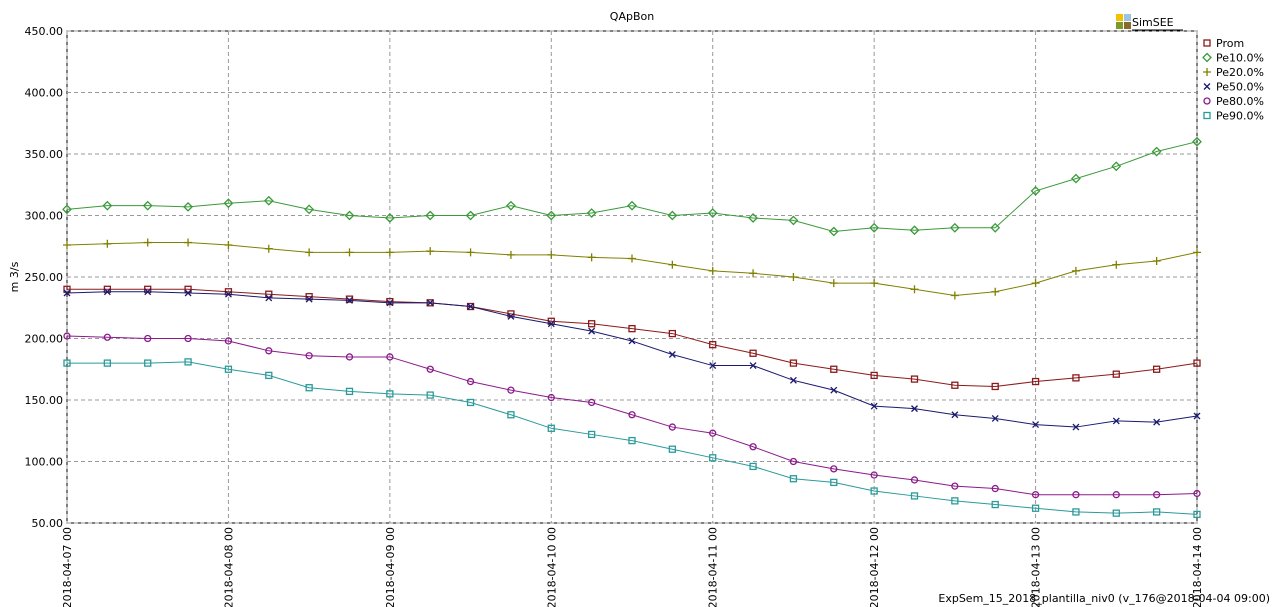 The width and height of the screenshot is (1274, 607). I want to click on y-tick-label: 100.00, so click(44, 462).